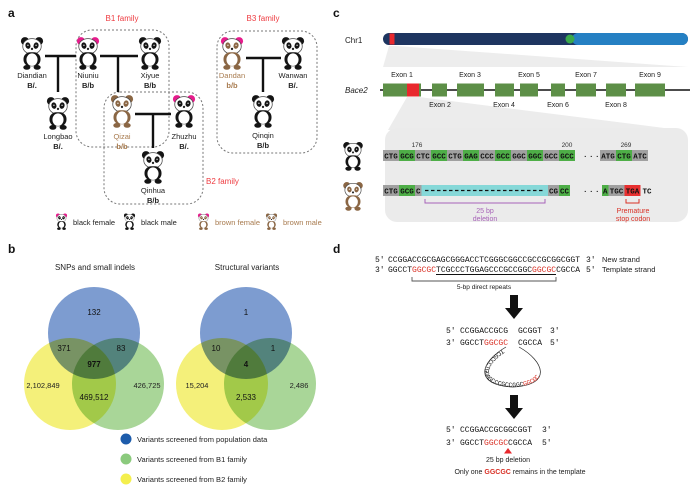 Image resolution: width=692 pixels, height=490 pixels. I want to click on panda-qinqin, so click(263, 111).